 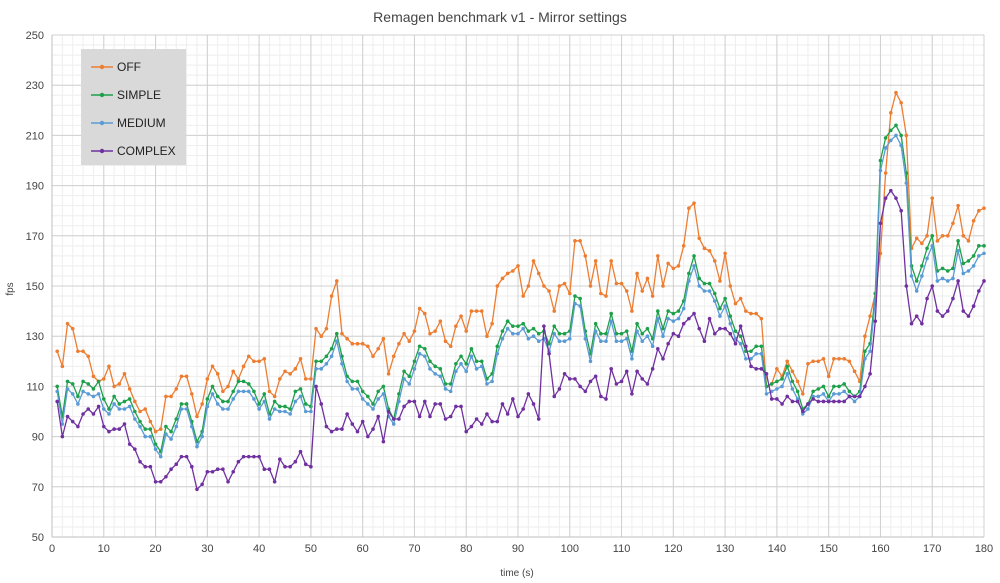 I want to click on legend-label-simple: SIMPLE, so click(x=139, y=95).